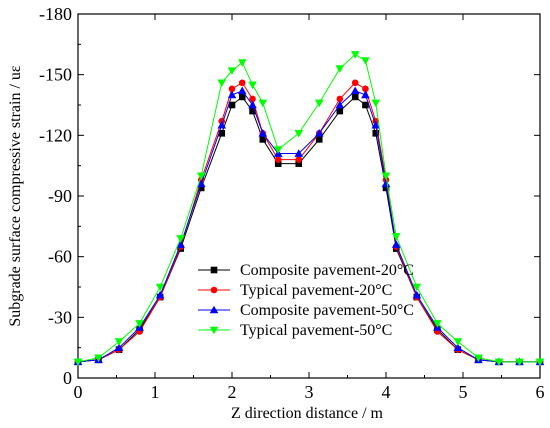 The width and height of the screenshot is (550, 428). What do you see at coordinates (55, 135) in the screenshot?
I see `y-tick-label: -120` at bounding box center [55, 135].